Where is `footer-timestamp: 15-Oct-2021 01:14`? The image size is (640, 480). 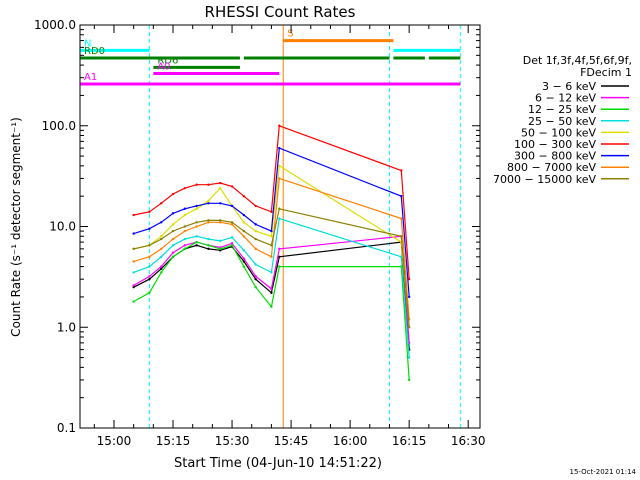 footer-timestamp: 15-Oct-2021 01:14 is located at coordinates (603, 472).